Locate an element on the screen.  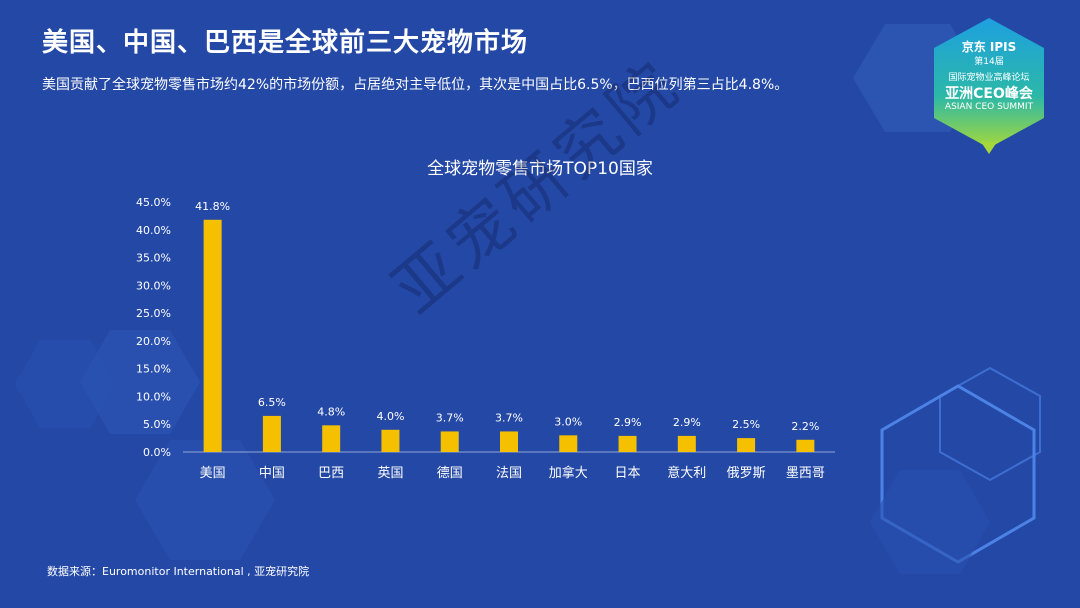
data-label: 3.0% is located at coordinates (568, 421).